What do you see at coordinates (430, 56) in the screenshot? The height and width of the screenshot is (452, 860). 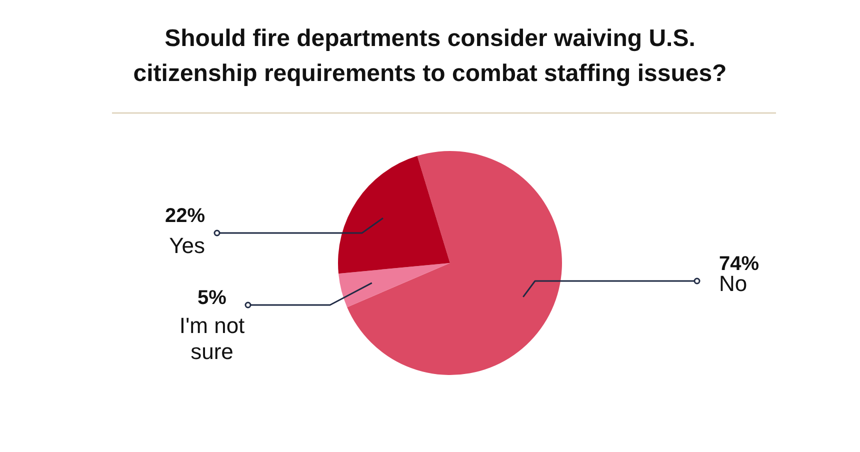 I see `chart-title: Should fire departments consider waiving U.S. citizenship requirements to combat staffing issues?` at bounding box center [430, 56].